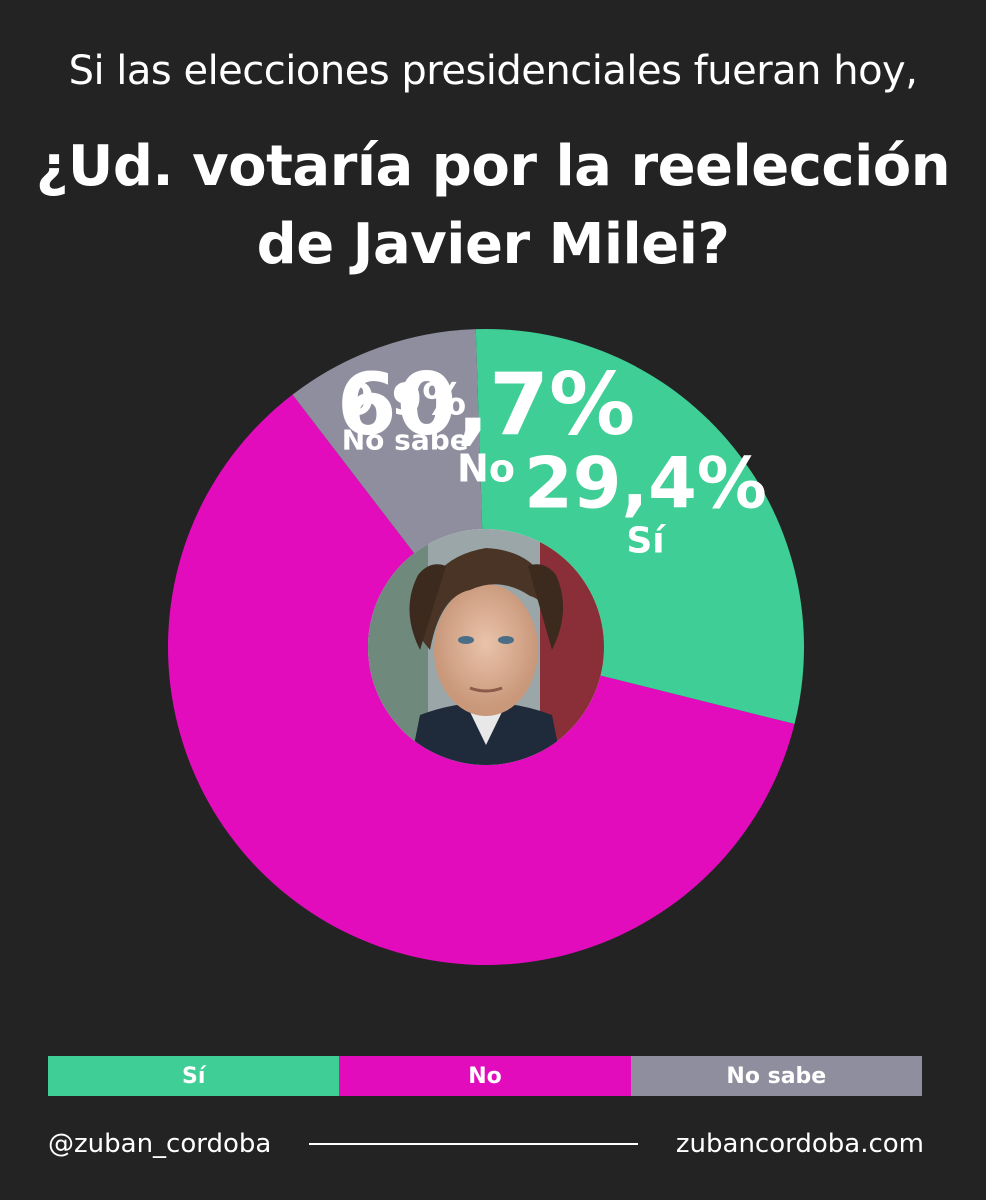 This screenshot has width=986, height=1200. Describe the element at coordinates (645, 484) in the screenshot. I see `data-label-si: 29,4%` at that location.